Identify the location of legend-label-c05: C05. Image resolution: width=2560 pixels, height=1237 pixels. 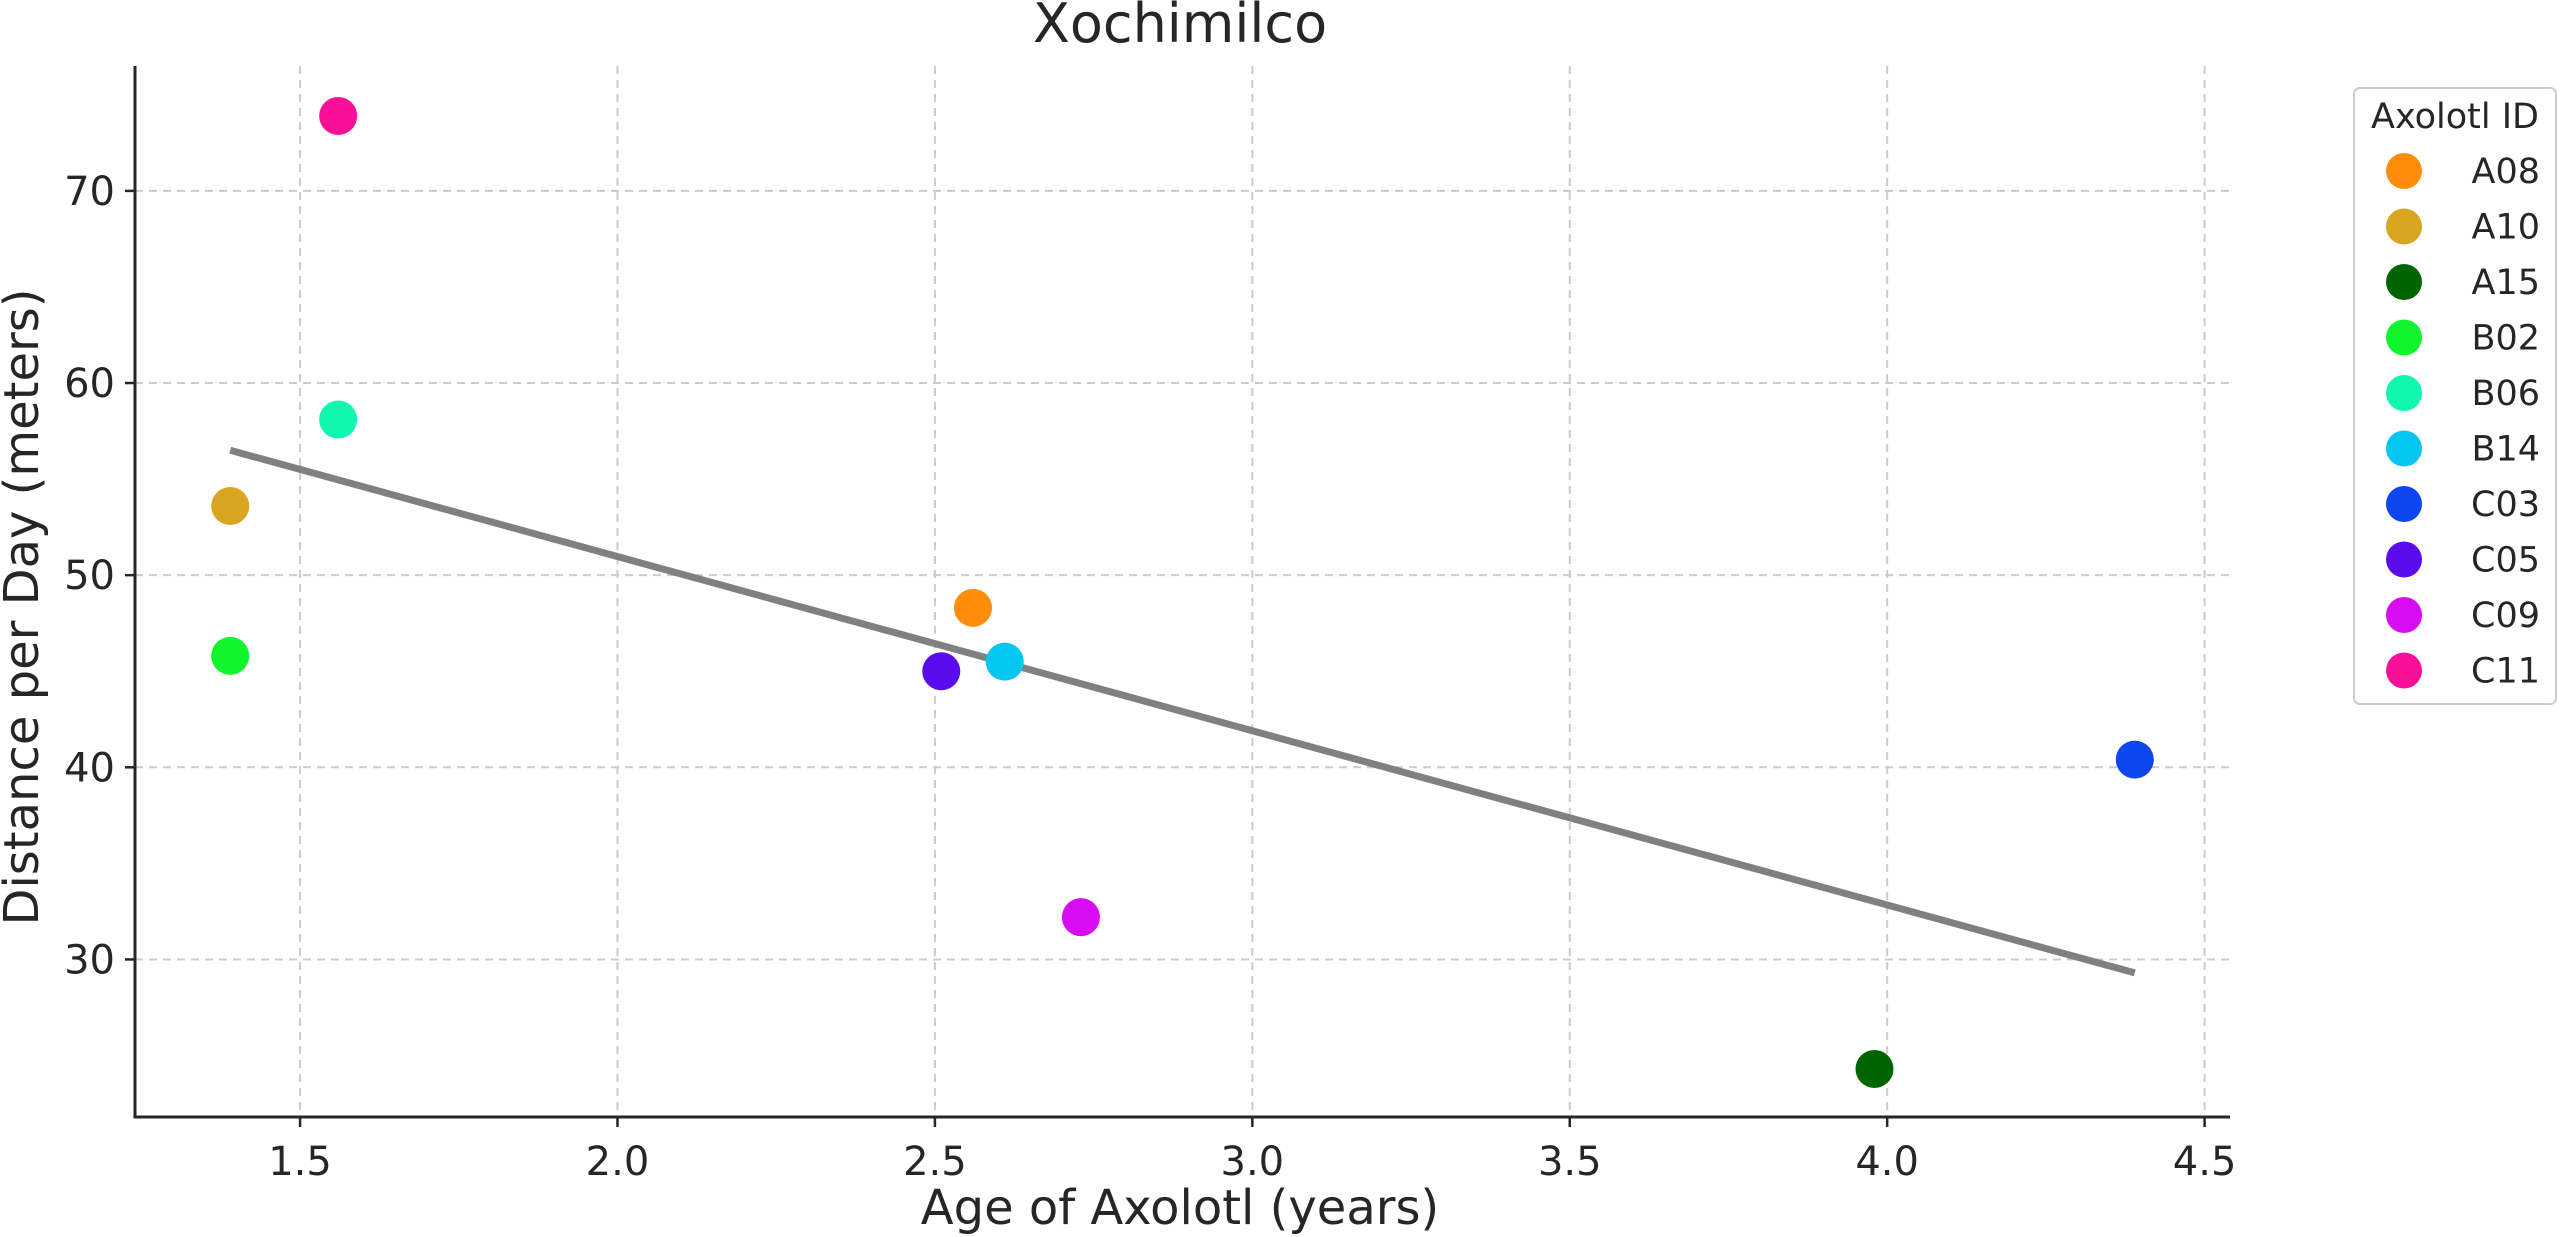
(2505, 561).